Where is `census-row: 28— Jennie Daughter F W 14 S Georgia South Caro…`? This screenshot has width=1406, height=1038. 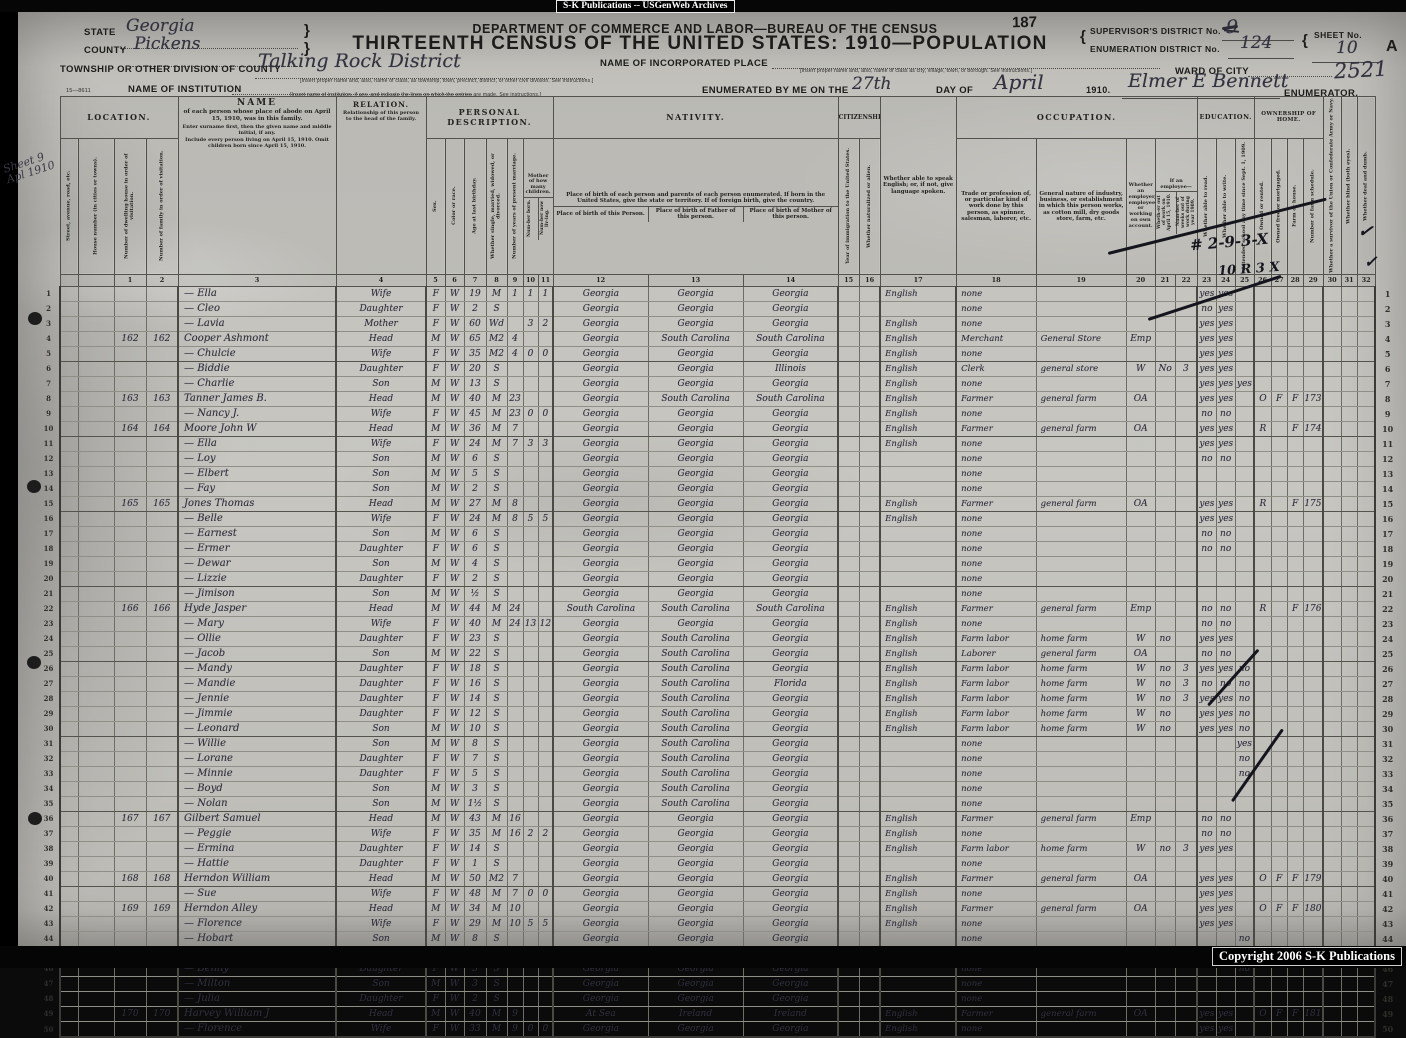 census-row: 28— Jennie Daughter F W 14 S Georgia South Caro… is located at coordinates (718, 699).